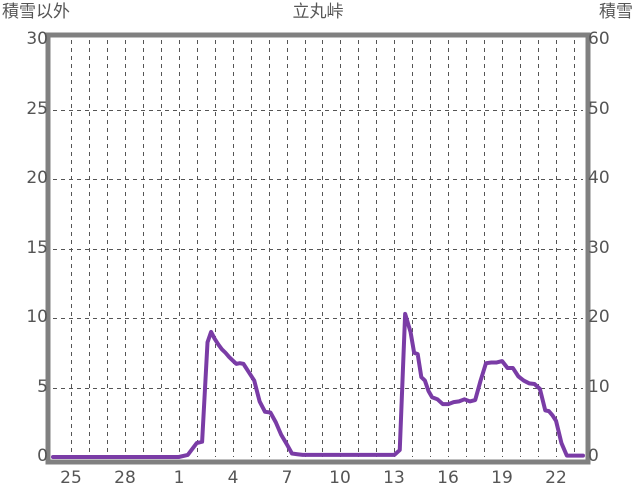  I want to click on x-axis-tick-label: 7, so click(287, 478).